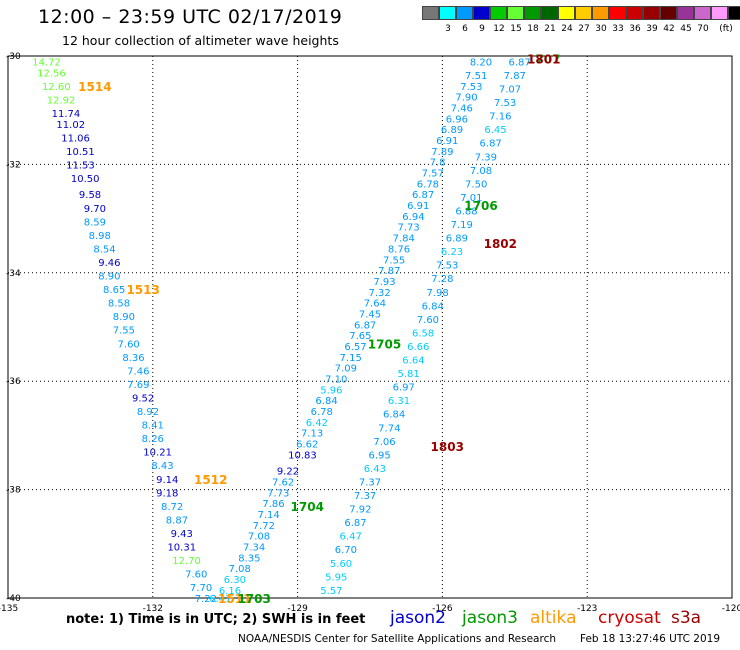  I want to click on swh-data-label: 10.51, so click(80, 152).